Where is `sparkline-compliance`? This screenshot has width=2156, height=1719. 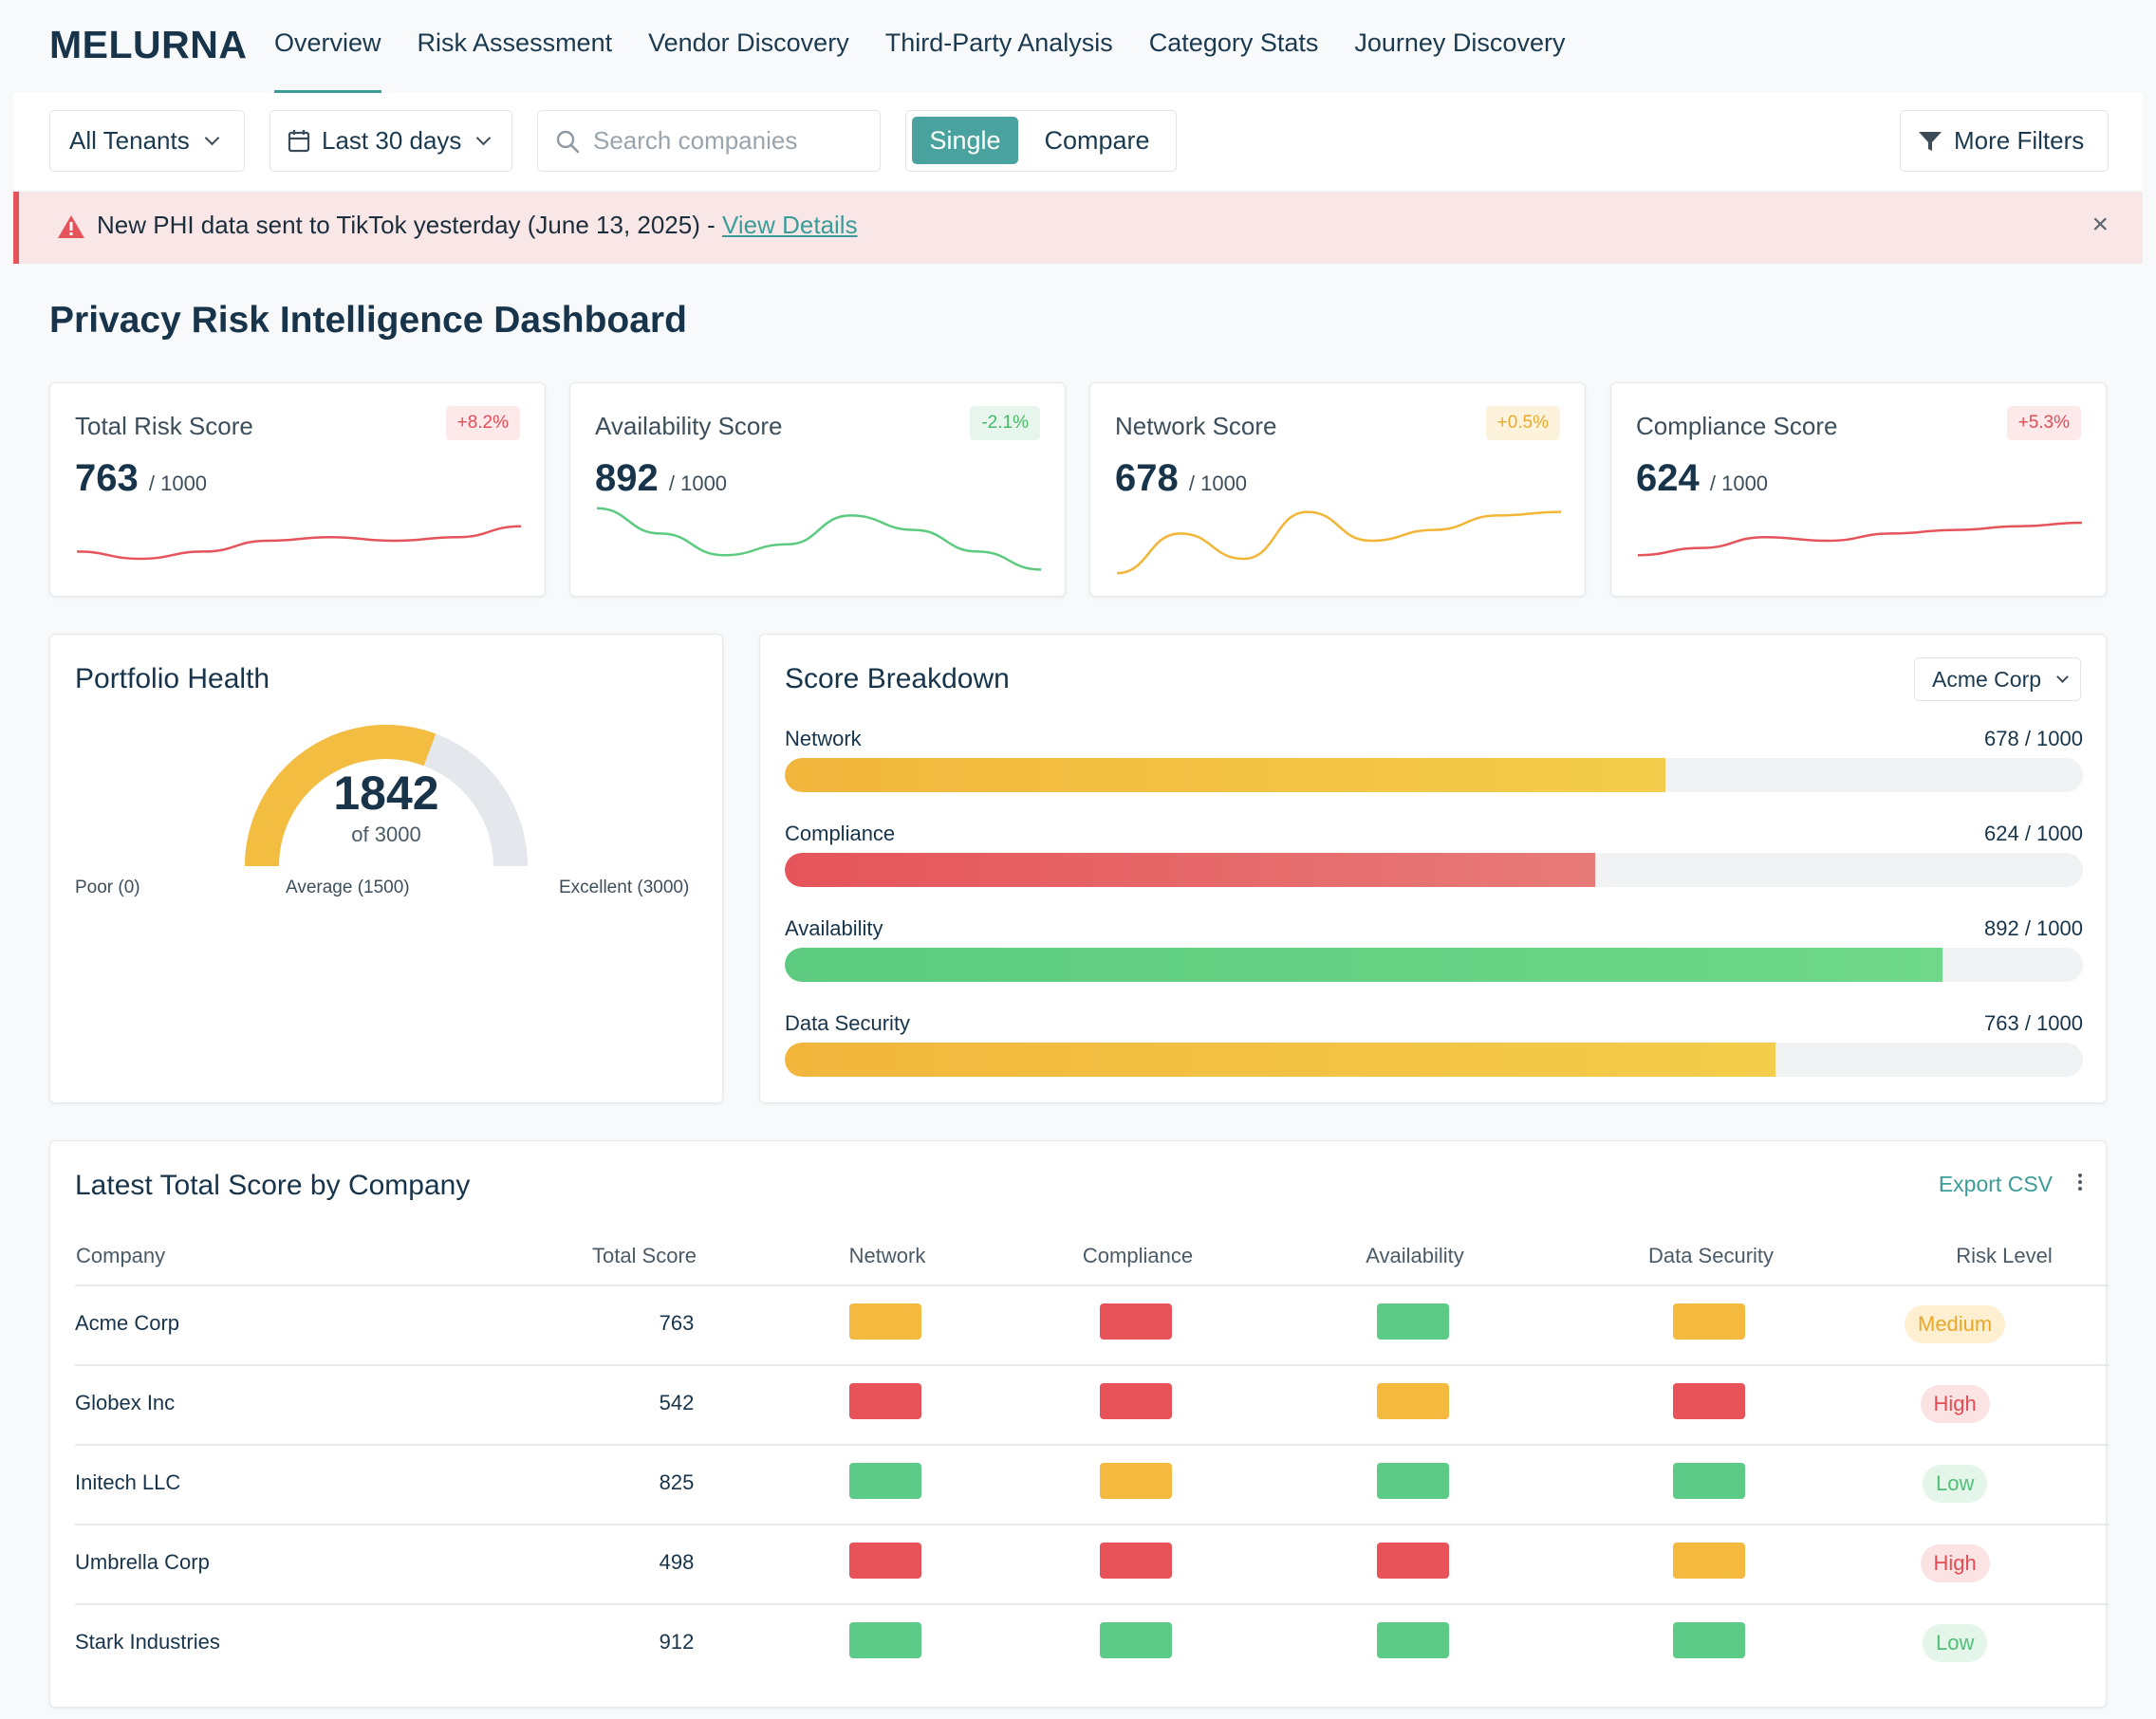
sparkline-compliance is located at coordinates (1860, 539).